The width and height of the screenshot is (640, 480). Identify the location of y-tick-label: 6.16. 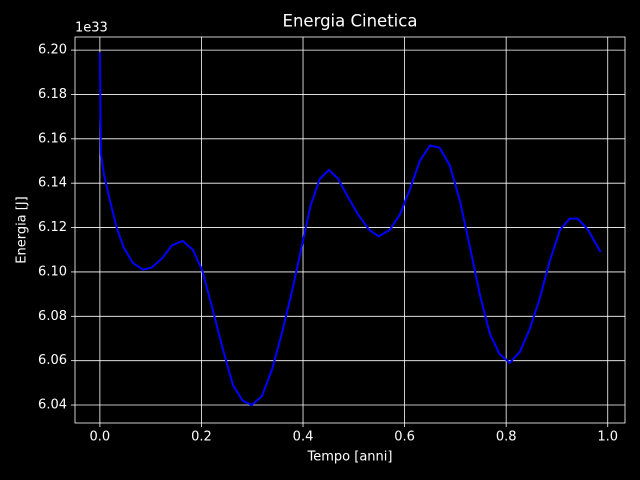
(52, 138).